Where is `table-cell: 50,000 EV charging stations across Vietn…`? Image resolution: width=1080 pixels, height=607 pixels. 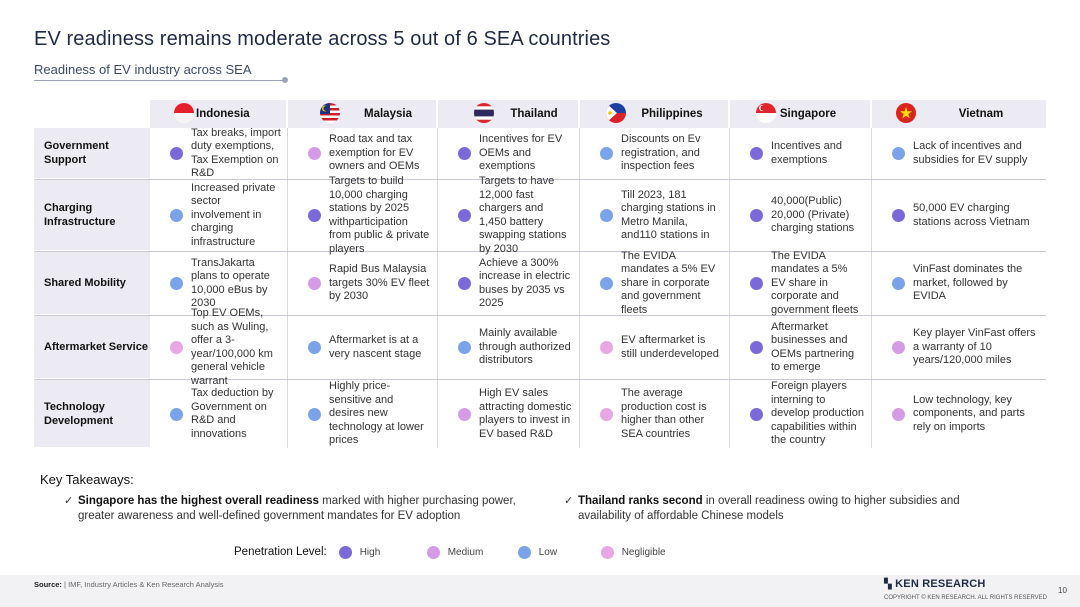
table-cell: 50,000 EV charging stations across Vietn… is located at coordinates (959, 215).